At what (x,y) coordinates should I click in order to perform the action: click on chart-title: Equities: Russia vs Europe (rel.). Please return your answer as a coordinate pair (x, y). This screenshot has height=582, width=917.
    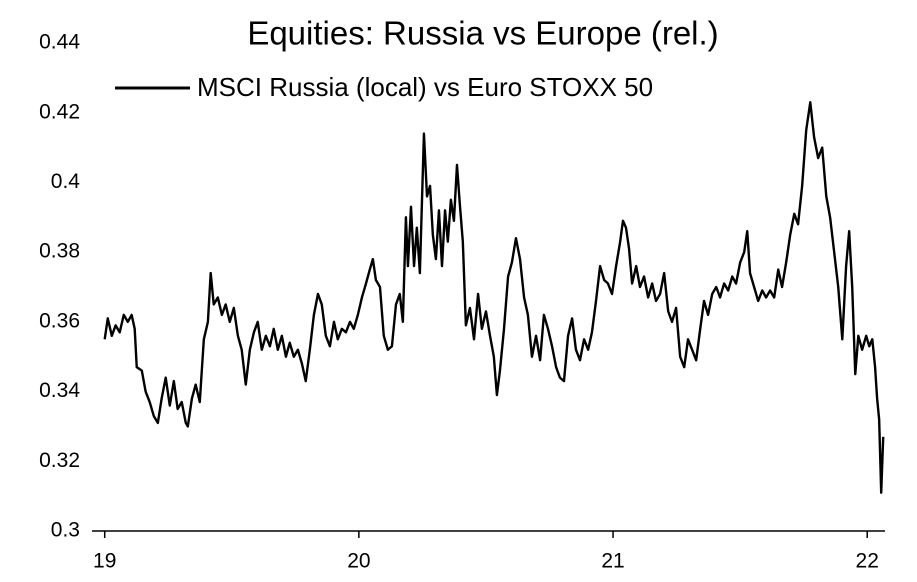
    Looking at the image, I should click on (482, 33).